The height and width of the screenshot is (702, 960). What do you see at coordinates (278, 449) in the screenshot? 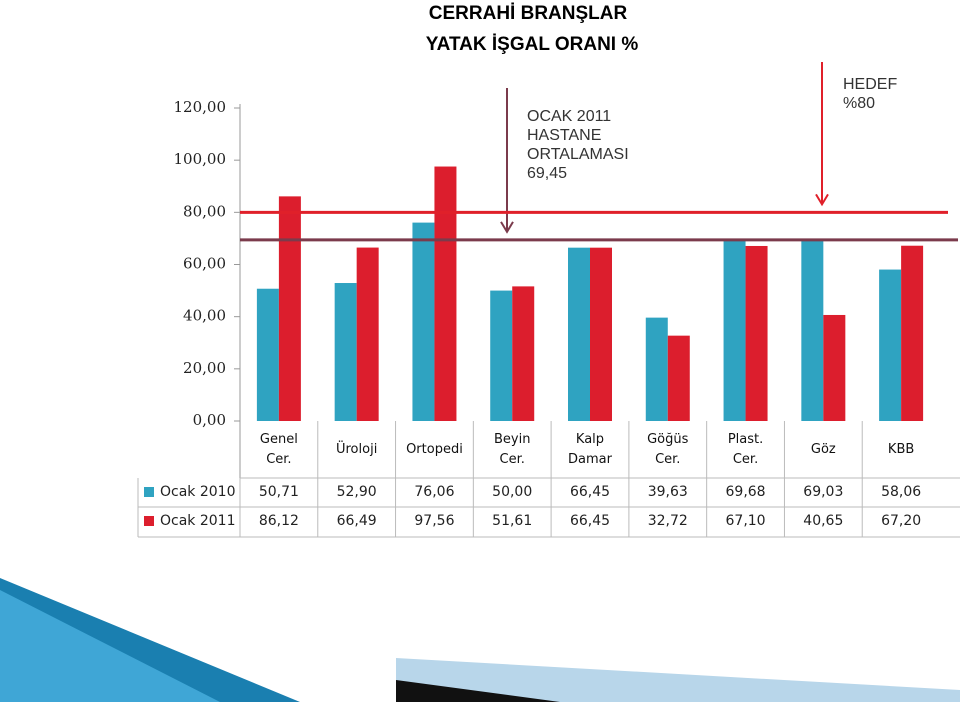
I see `x-tick-label: Genel Cer.` at bounding box center [278, 449].